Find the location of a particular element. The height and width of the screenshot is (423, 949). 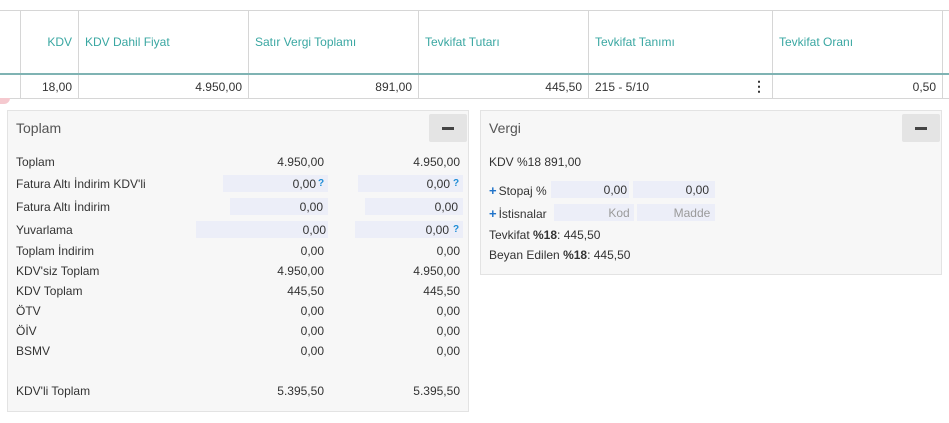

oiv-value-2: 0,00 is located at coordinates (448, 331).